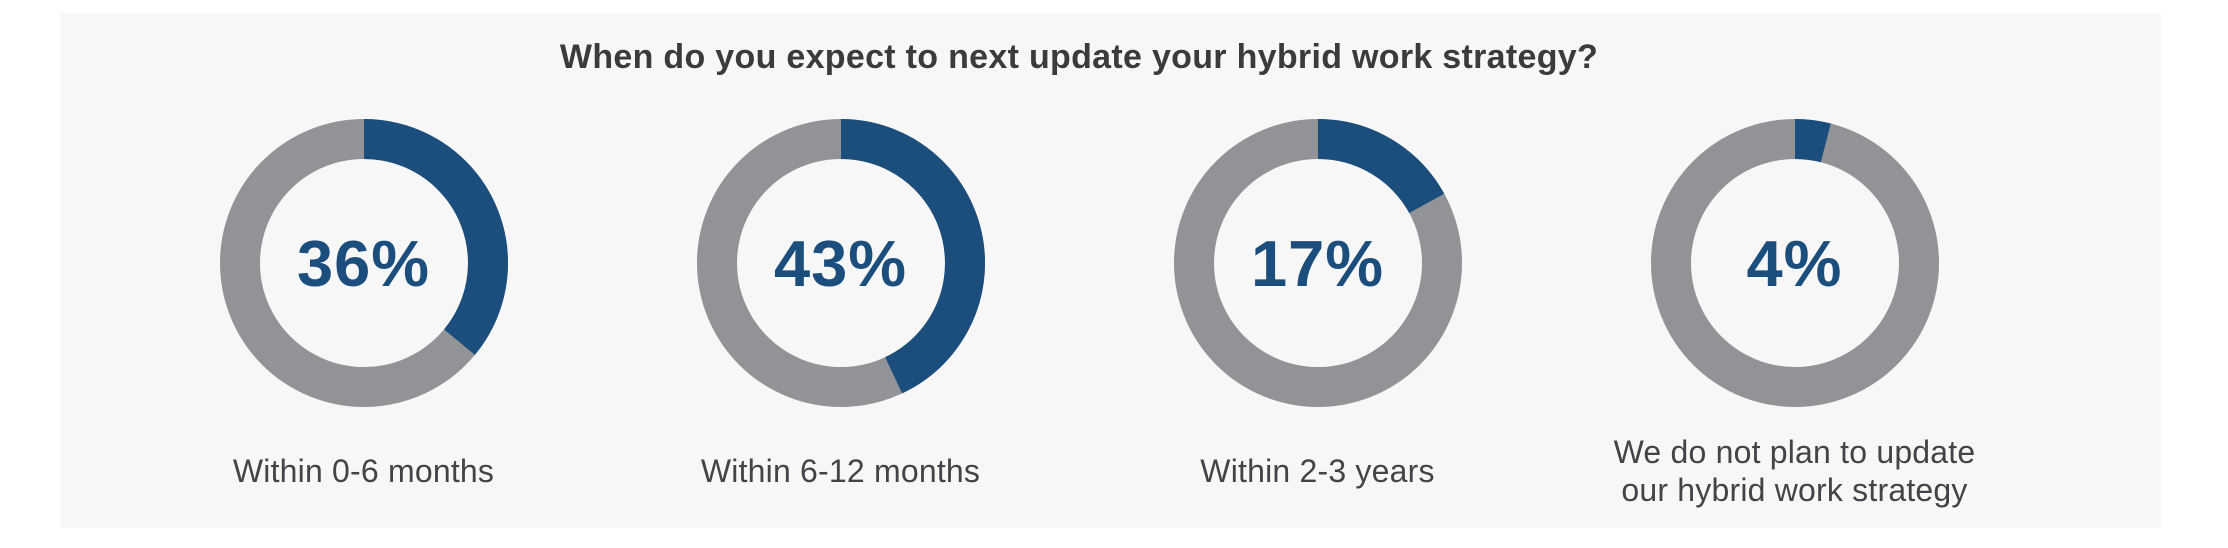  I want to click on donut-chart: 17%, so click(1317, 263).